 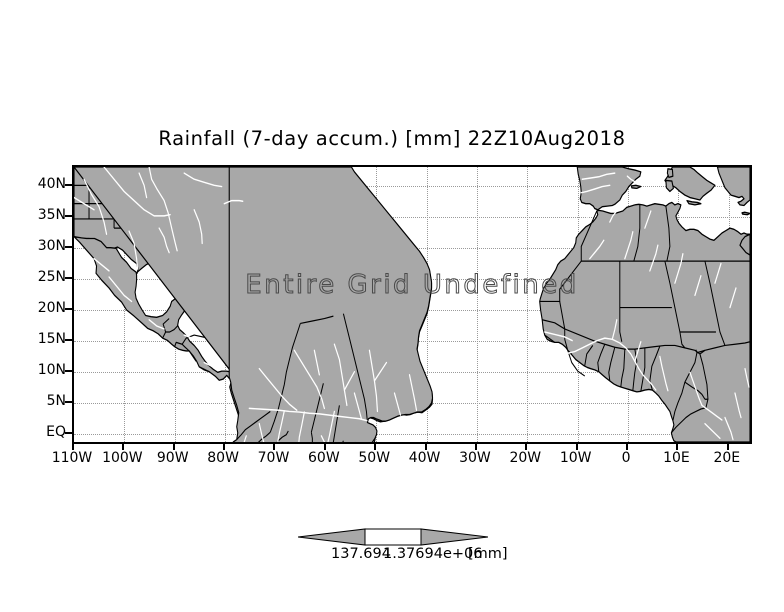 What do you see at coordinates (56, 431) in the screenshot?
I see `ytick-label: EQ` at bounding box center [56, 431].